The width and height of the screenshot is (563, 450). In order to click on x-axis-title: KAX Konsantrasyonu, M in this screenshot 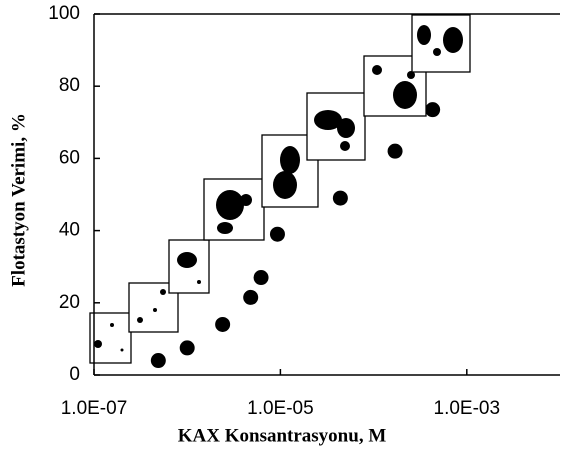, I will do `click(282, 435)`.